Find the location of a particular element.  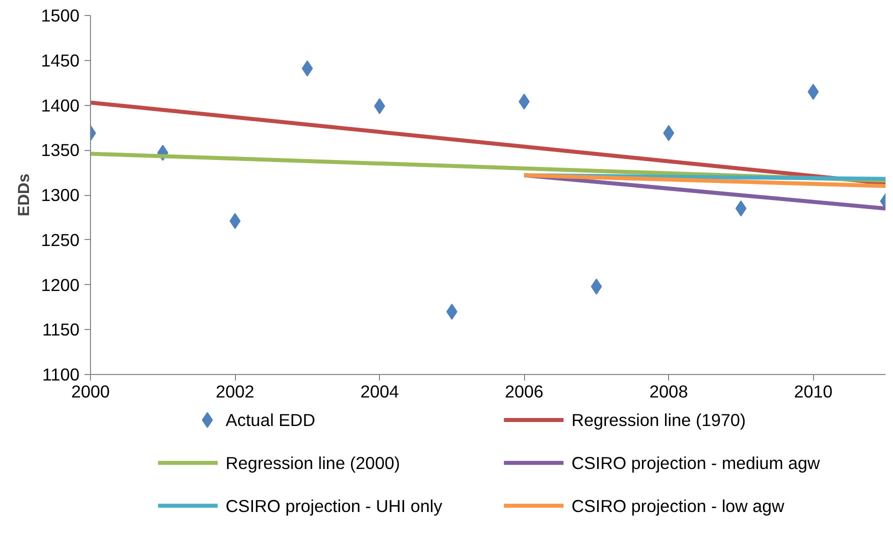

y-axis-title: EDDs is located at coordinates (24, 195).